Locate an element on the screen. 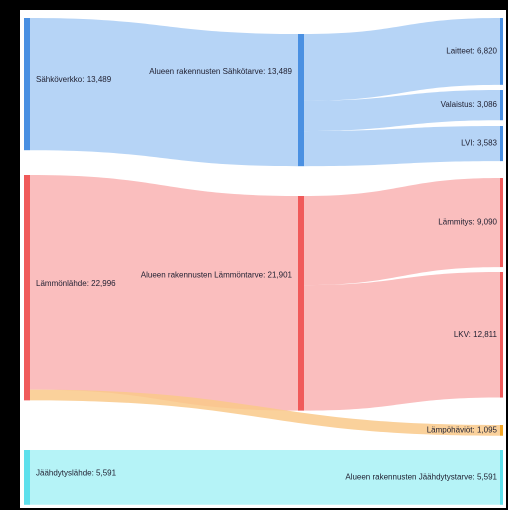  node-label: Lämmönlähde: 22,996 is located at coordinates (76, 283).